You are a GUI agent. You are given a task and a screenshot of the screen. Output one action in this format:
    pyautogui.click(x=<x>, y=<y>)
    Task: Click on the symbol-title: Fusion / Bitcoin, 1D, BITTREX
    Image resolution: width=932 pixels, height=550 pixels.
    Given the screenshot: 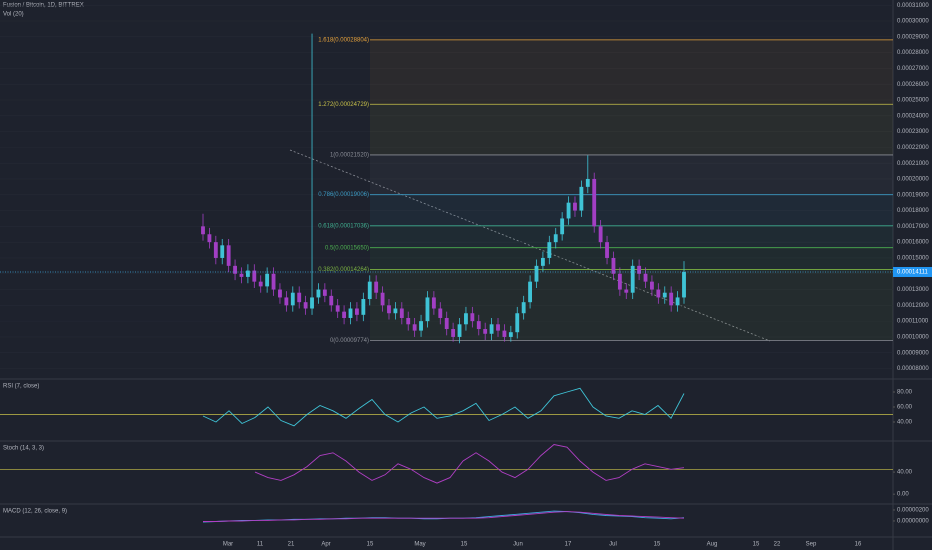 What is the action you would take?
    pyautogui.click(x=43, y=6)
    